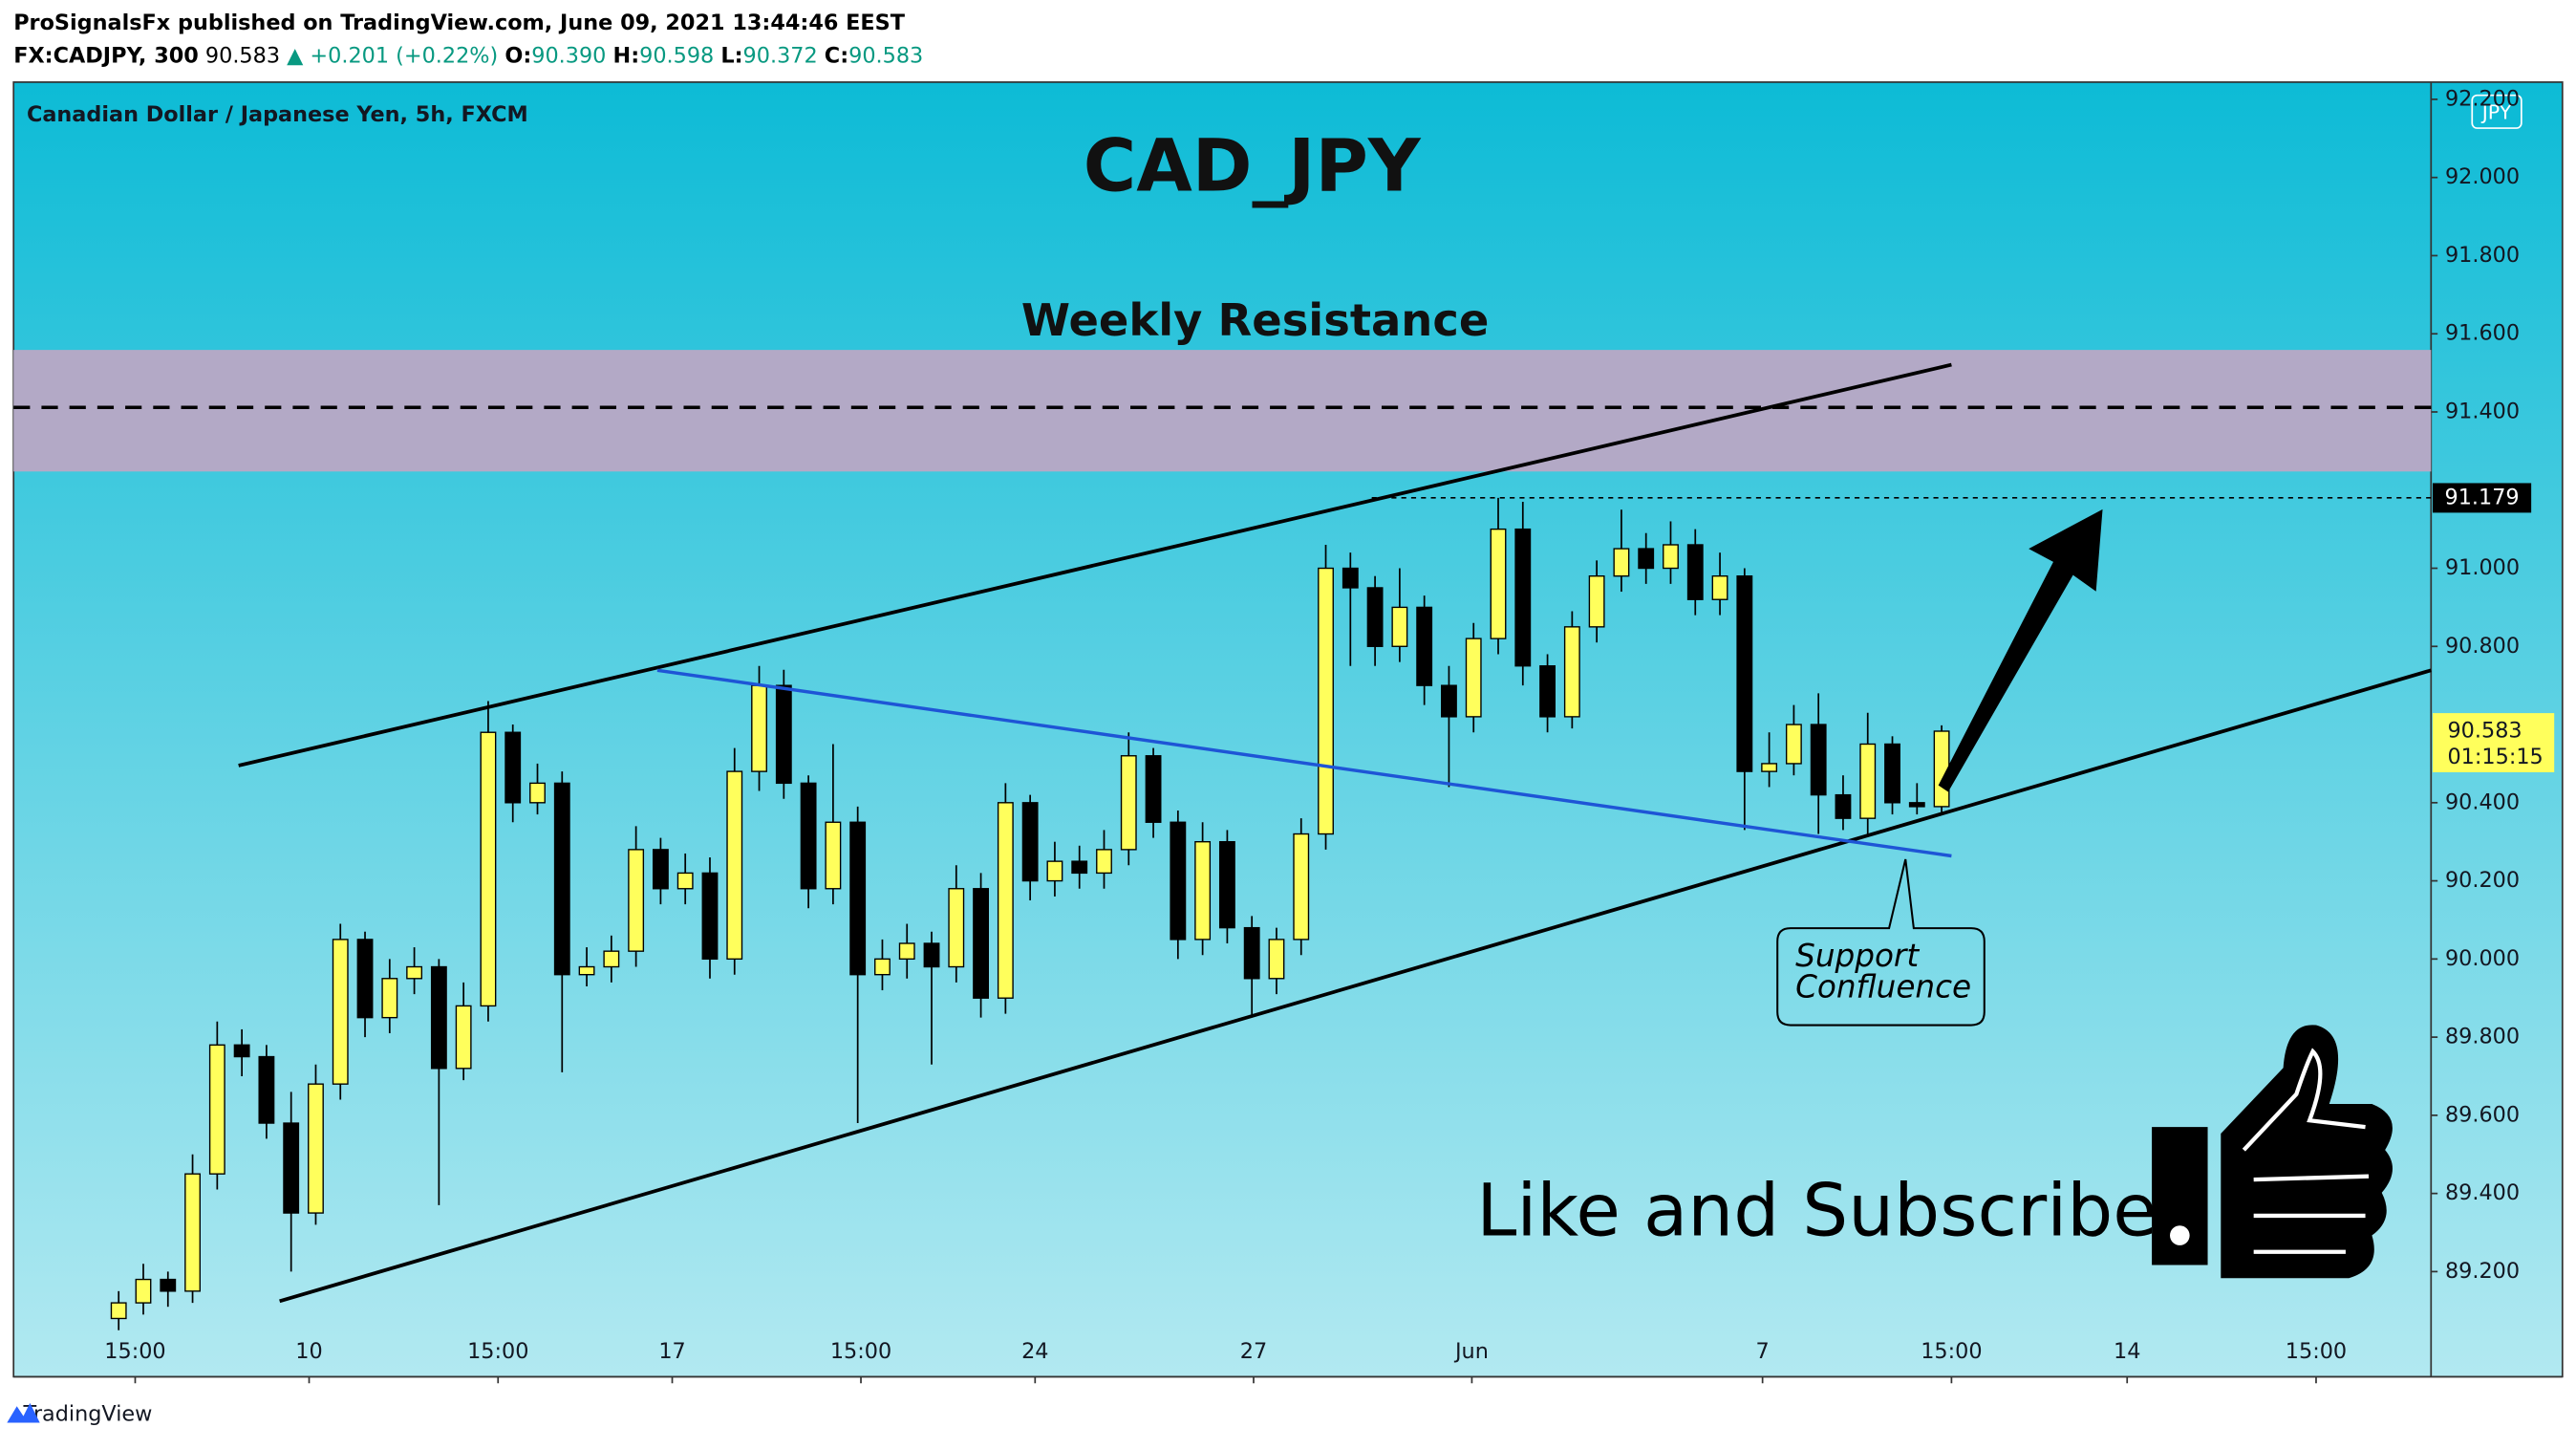  What do you see at coordinates (2482, 1114) in the screenshot?
I see `y-tick-label: 89.600` at bounding box center [2482, 1114].